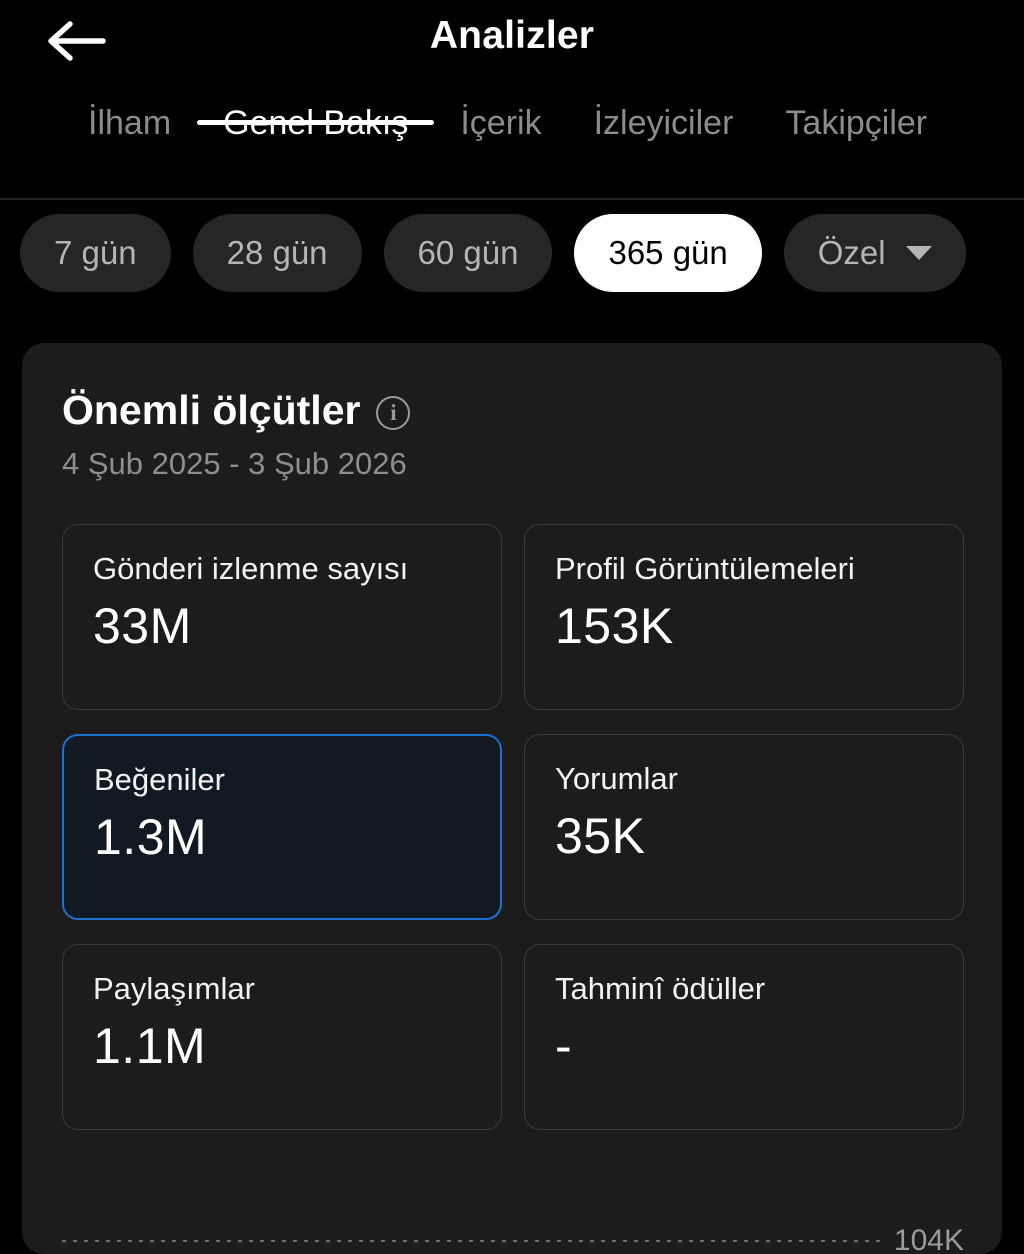  Describe the element at coordinates (501, 123) in the screenshot. I see `tab-label: İçerik` at that location.